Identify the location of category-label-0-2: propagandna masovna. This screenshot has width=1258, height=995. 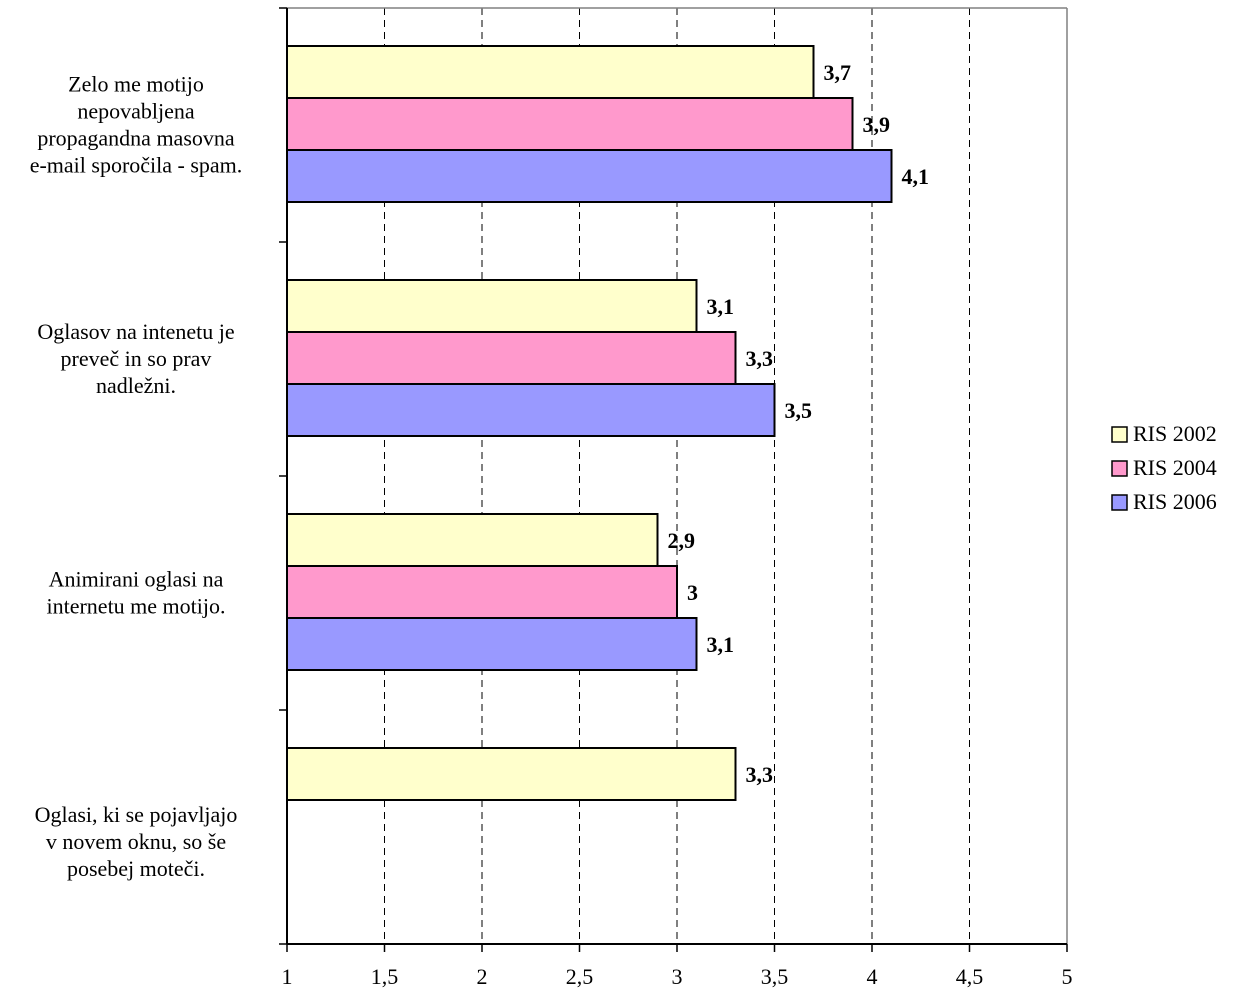
(136, 138).